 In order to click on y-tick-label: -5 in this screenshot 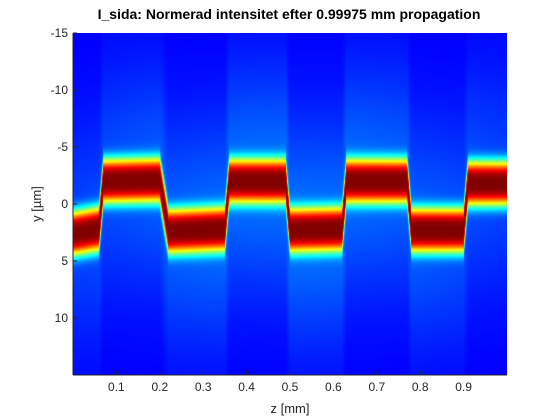, I will do `click(62, 147)`.